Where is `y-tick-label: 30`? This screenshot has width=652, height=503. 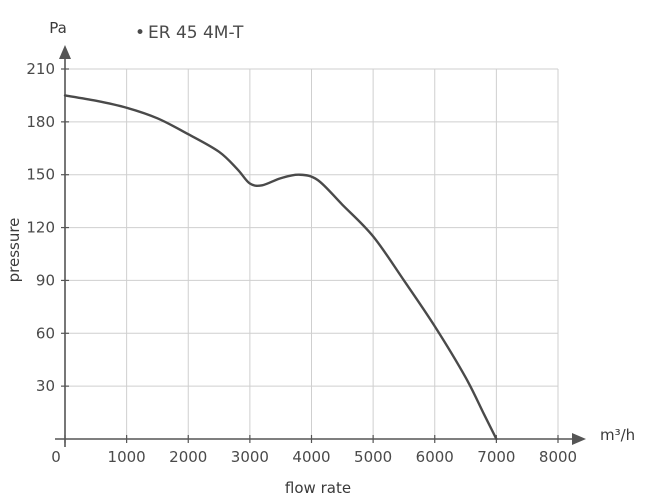 y-tick-label: 30 is located at coordinates (45, 386).